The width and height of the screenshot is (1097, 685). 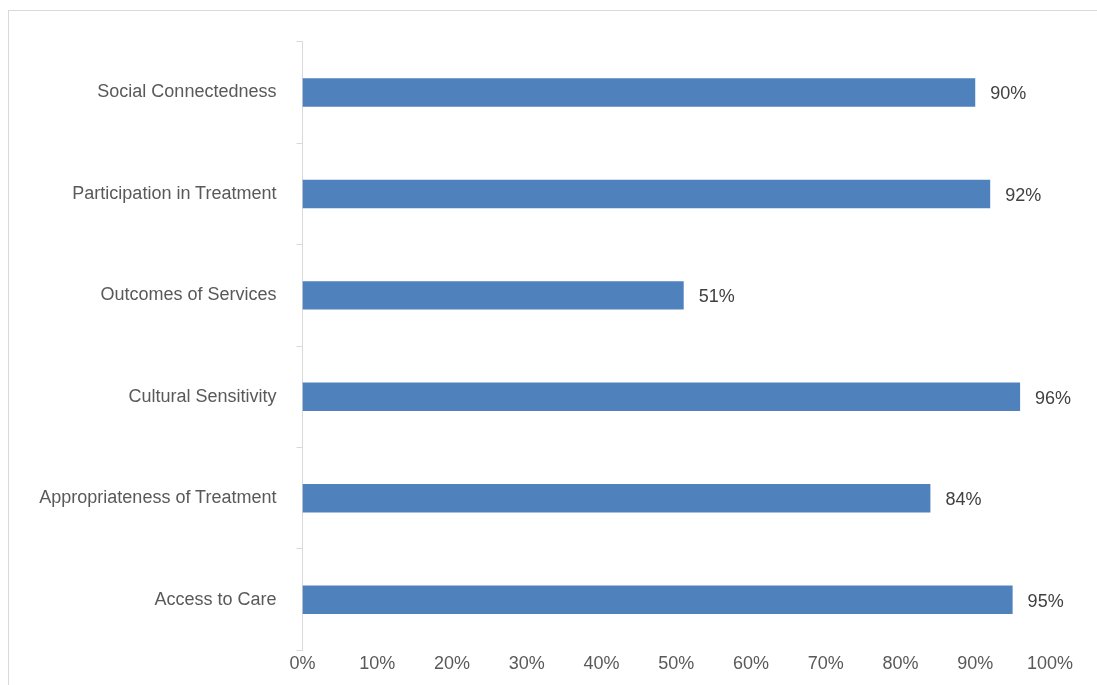 I want to click on x-tick-label: 20%, so click(x=451, y=663).